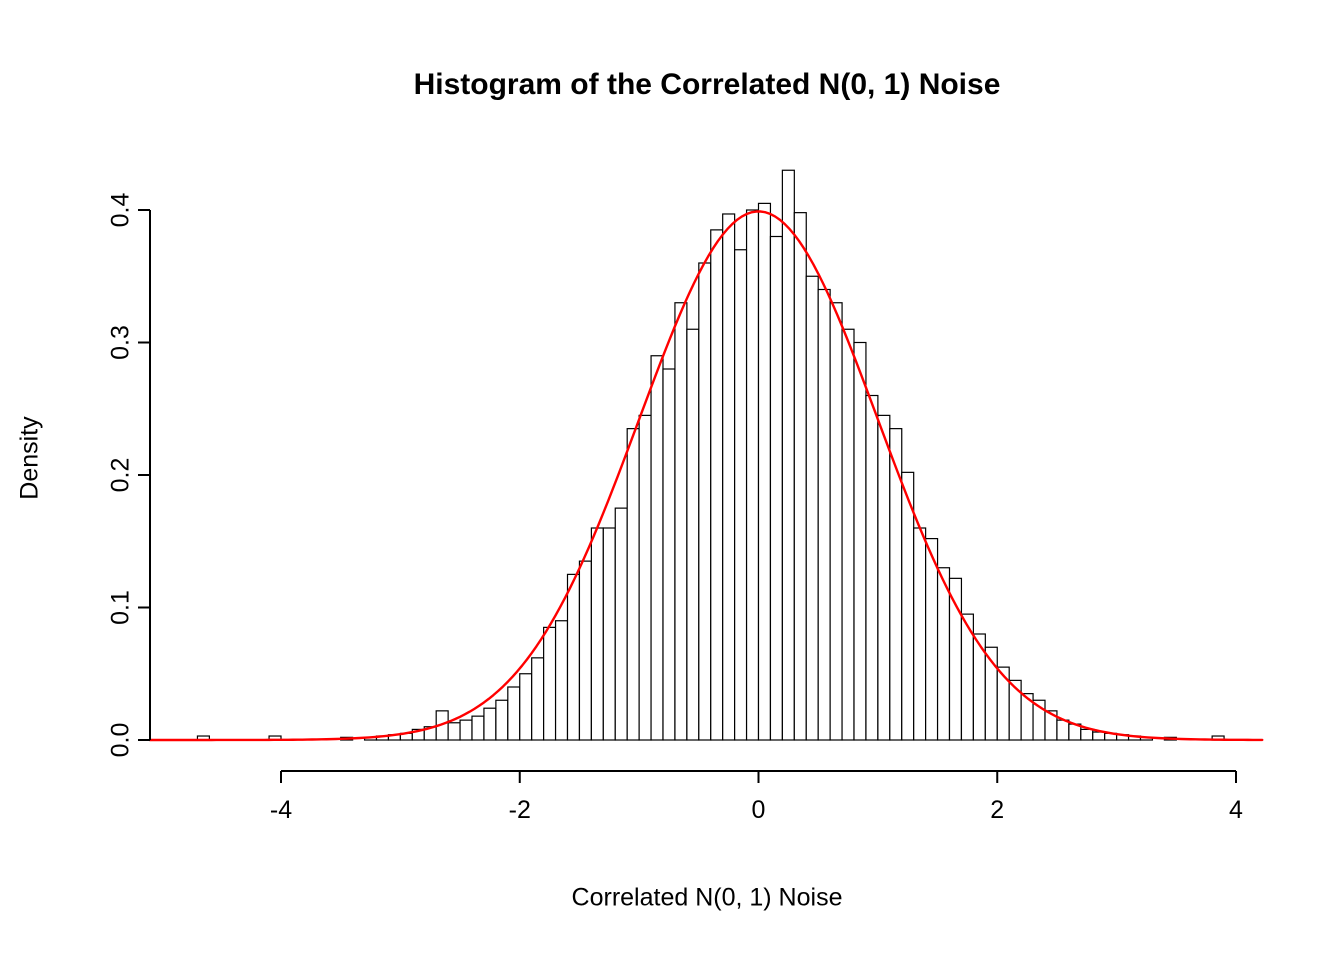 This screenshot has width=1344, height=960. Describe the element at coordinates (1236, 810) in the screenshot. I see `x-tick-label: 4` at that location.